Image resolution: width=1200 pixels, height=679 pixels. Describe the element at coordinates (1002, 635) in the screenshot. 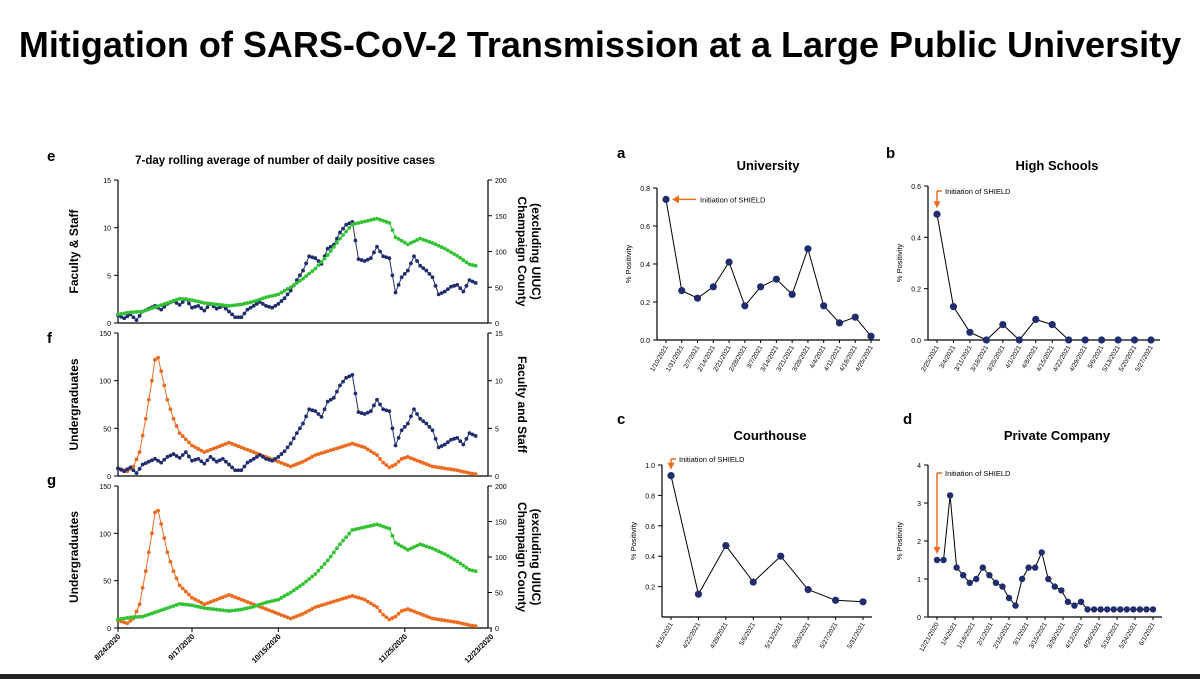

I see `x-tick-label: 2/15/2021` at that location.